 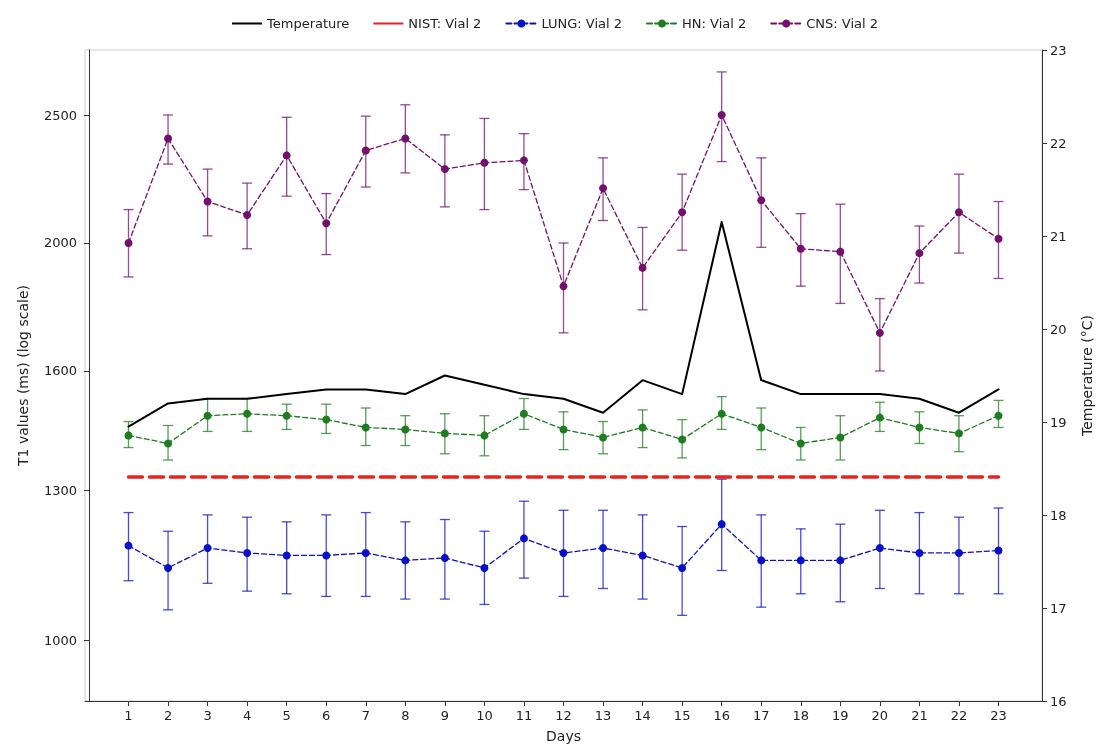 What do you see at coordinates (60, 371) in the screenshot?
I see `y-tick-label: 1600` at bounding box center [60, 371].